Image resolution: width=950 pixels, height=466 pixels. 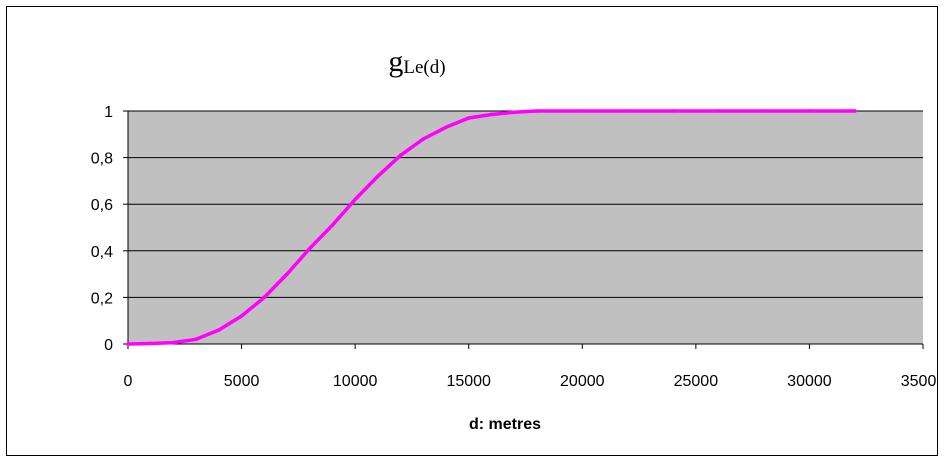 What do you see at coordinates (102, 298) in the screenshot?
I see `y-tick-label-1: 0,2` at bounding box center [102, 298].